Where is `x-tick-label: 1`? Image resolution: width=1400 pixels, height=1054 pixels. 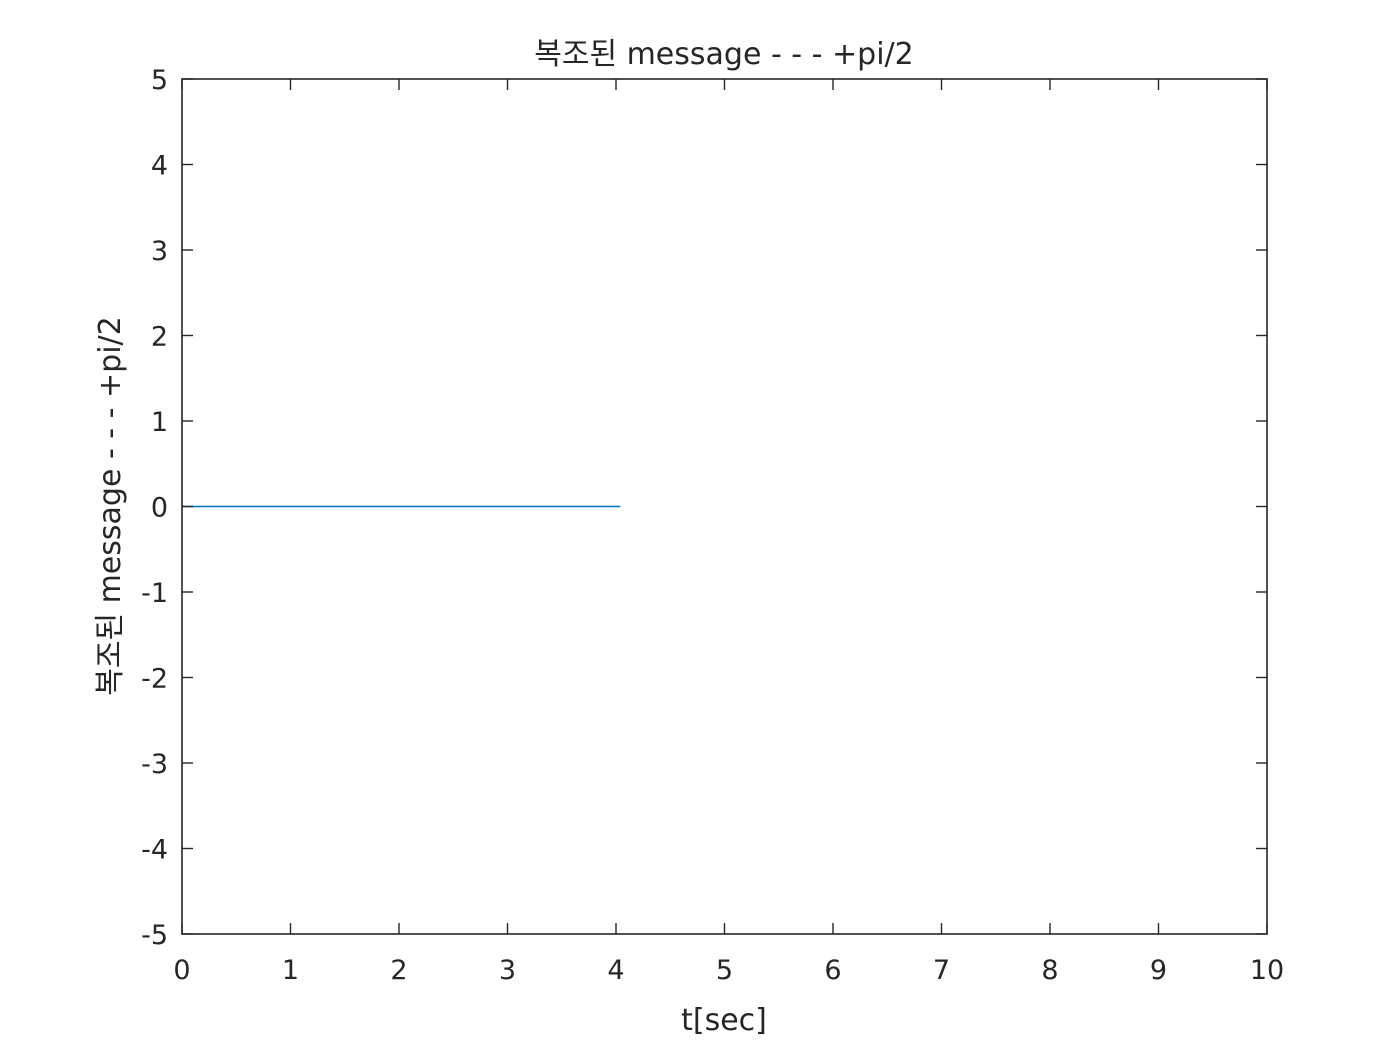
x-tick-label: 1 is located at coordinates (290, 970).